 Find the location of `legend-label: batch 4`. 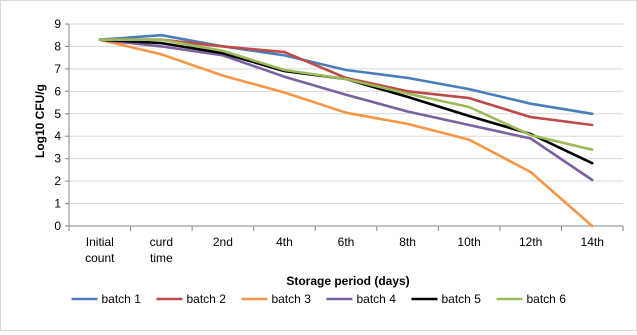

legend-label: batch 4 is located at coordinates (377, 299).